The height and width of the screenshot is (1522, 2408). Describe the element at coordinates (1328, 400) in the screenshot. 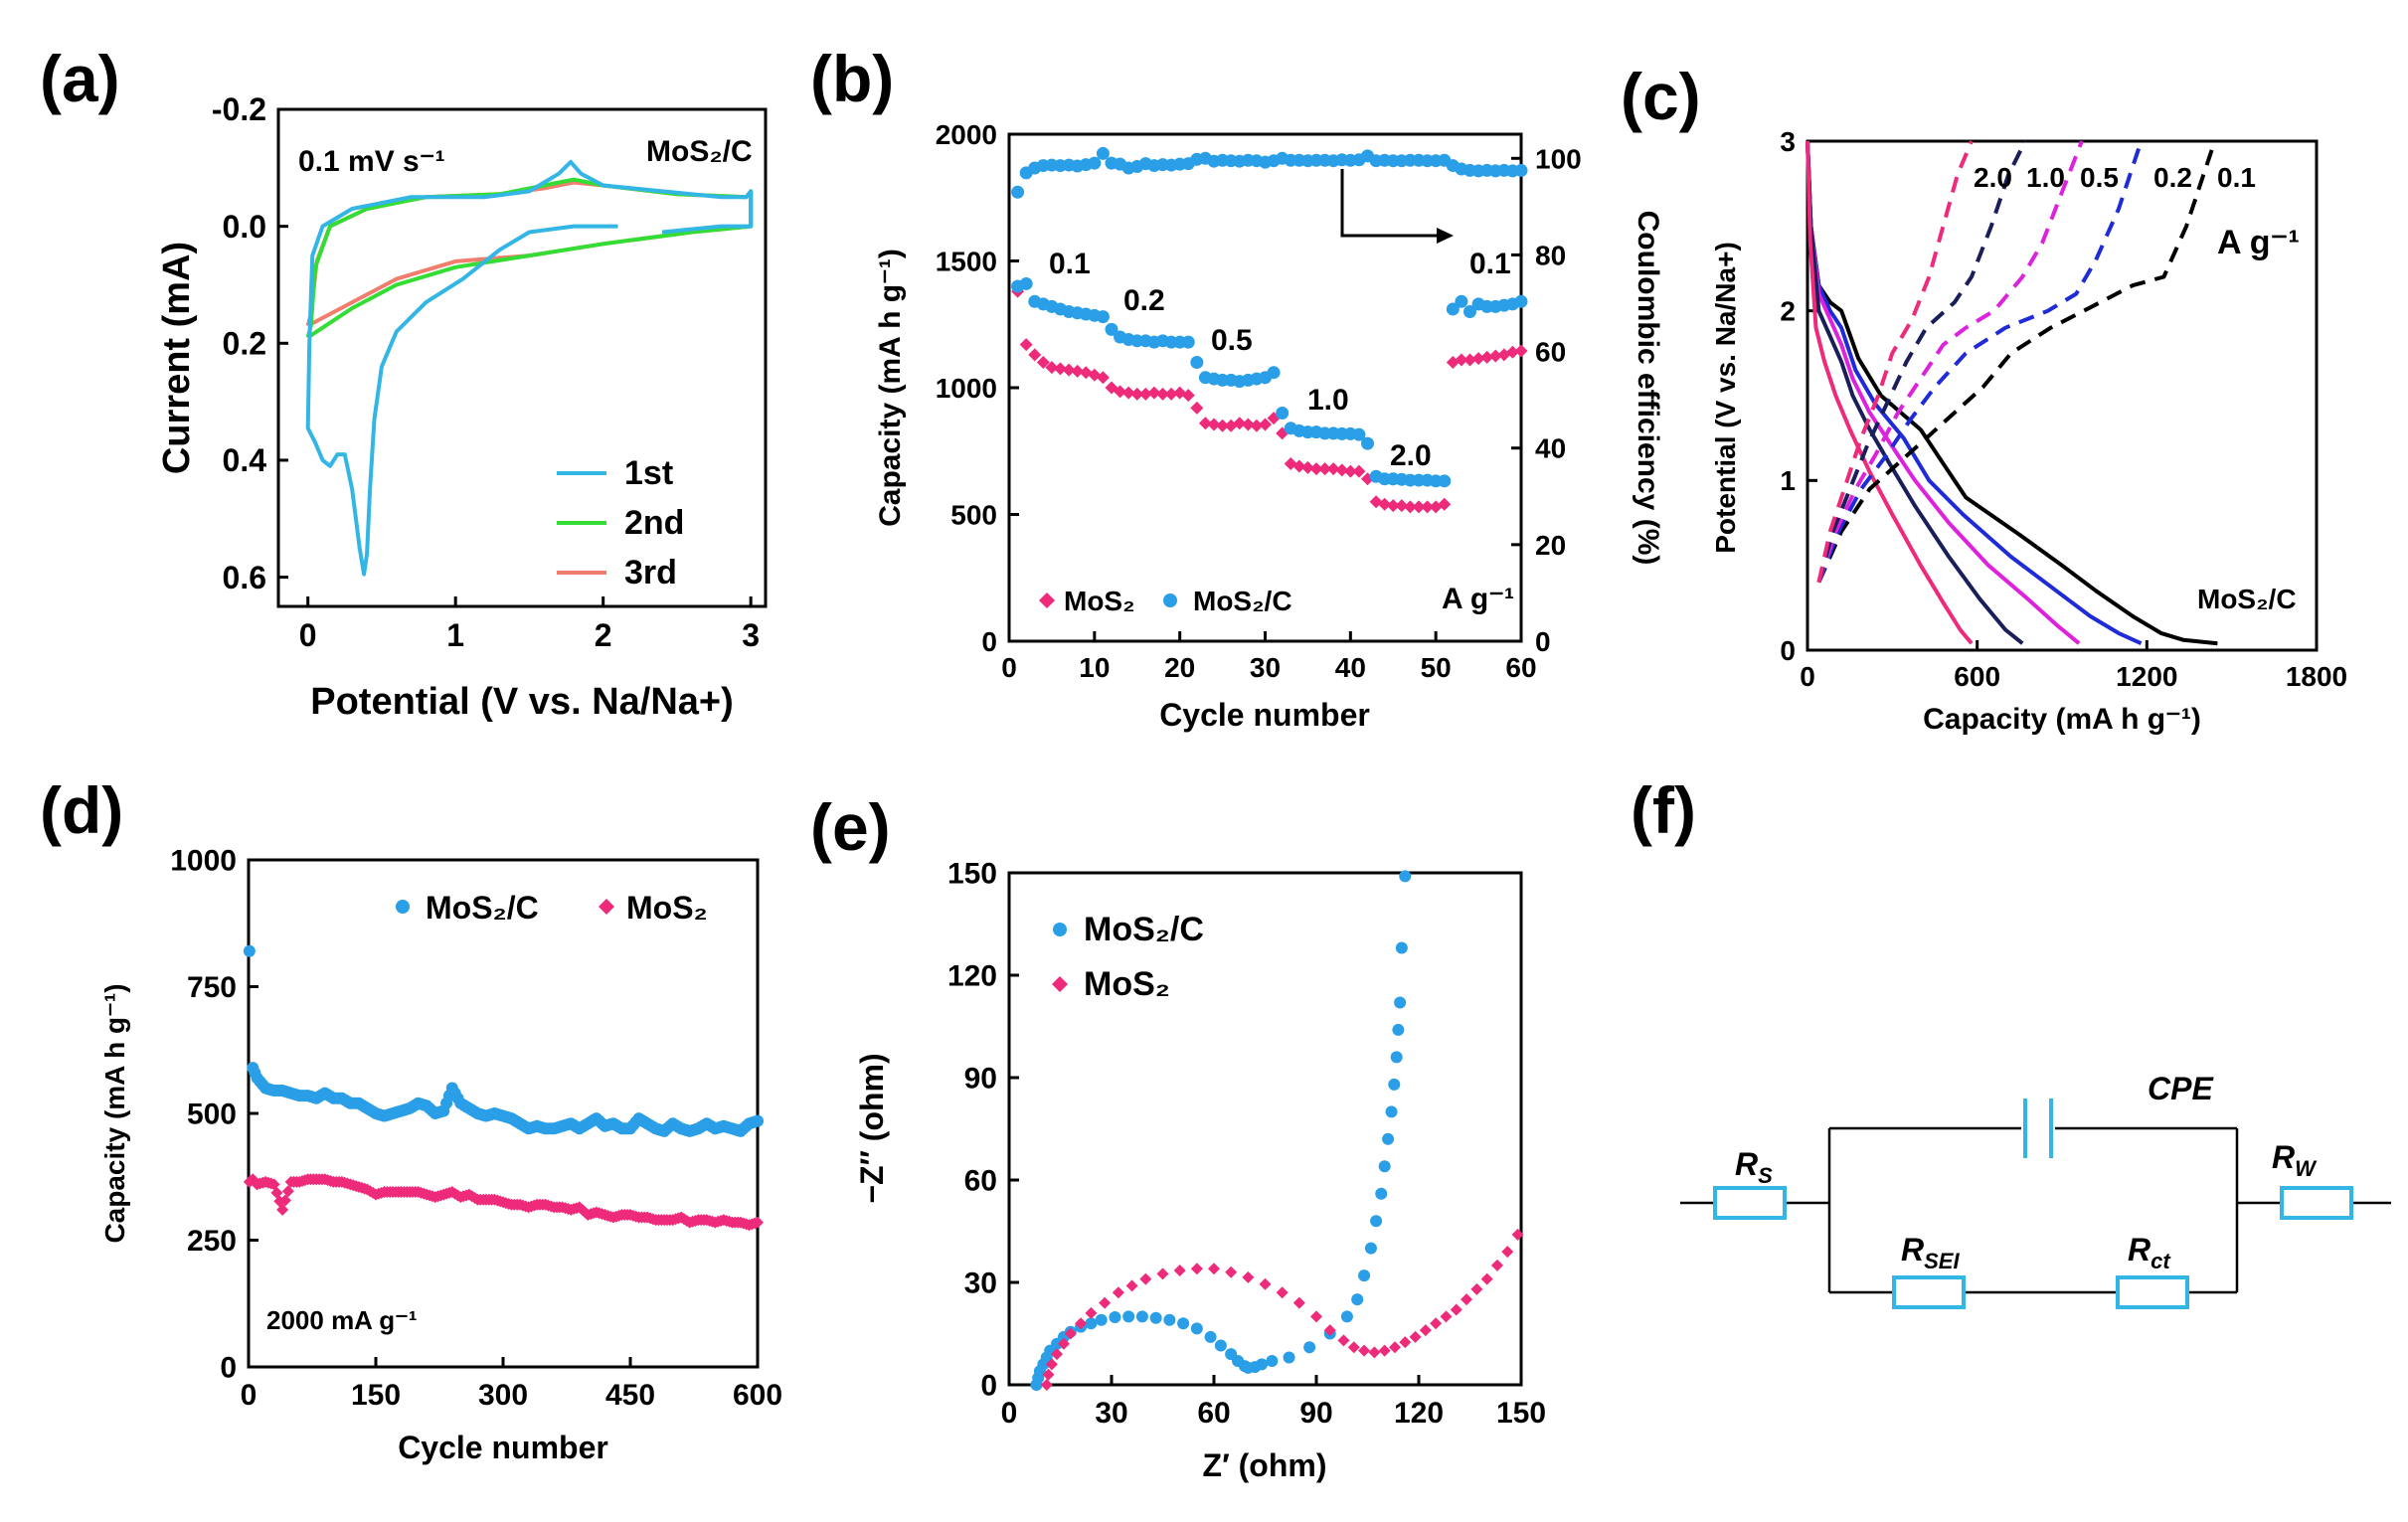

I see `rate-label-b-1.0: 1.0` at that location.